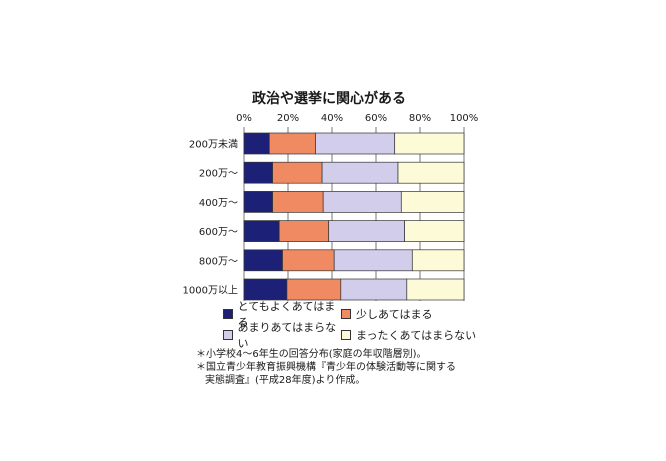  Describe the element at coordinates (311, 354) in the screenshot. I see `note-line: ＊小学校4～6年生の回答分布(家庭の年収階層別)。` at that location.